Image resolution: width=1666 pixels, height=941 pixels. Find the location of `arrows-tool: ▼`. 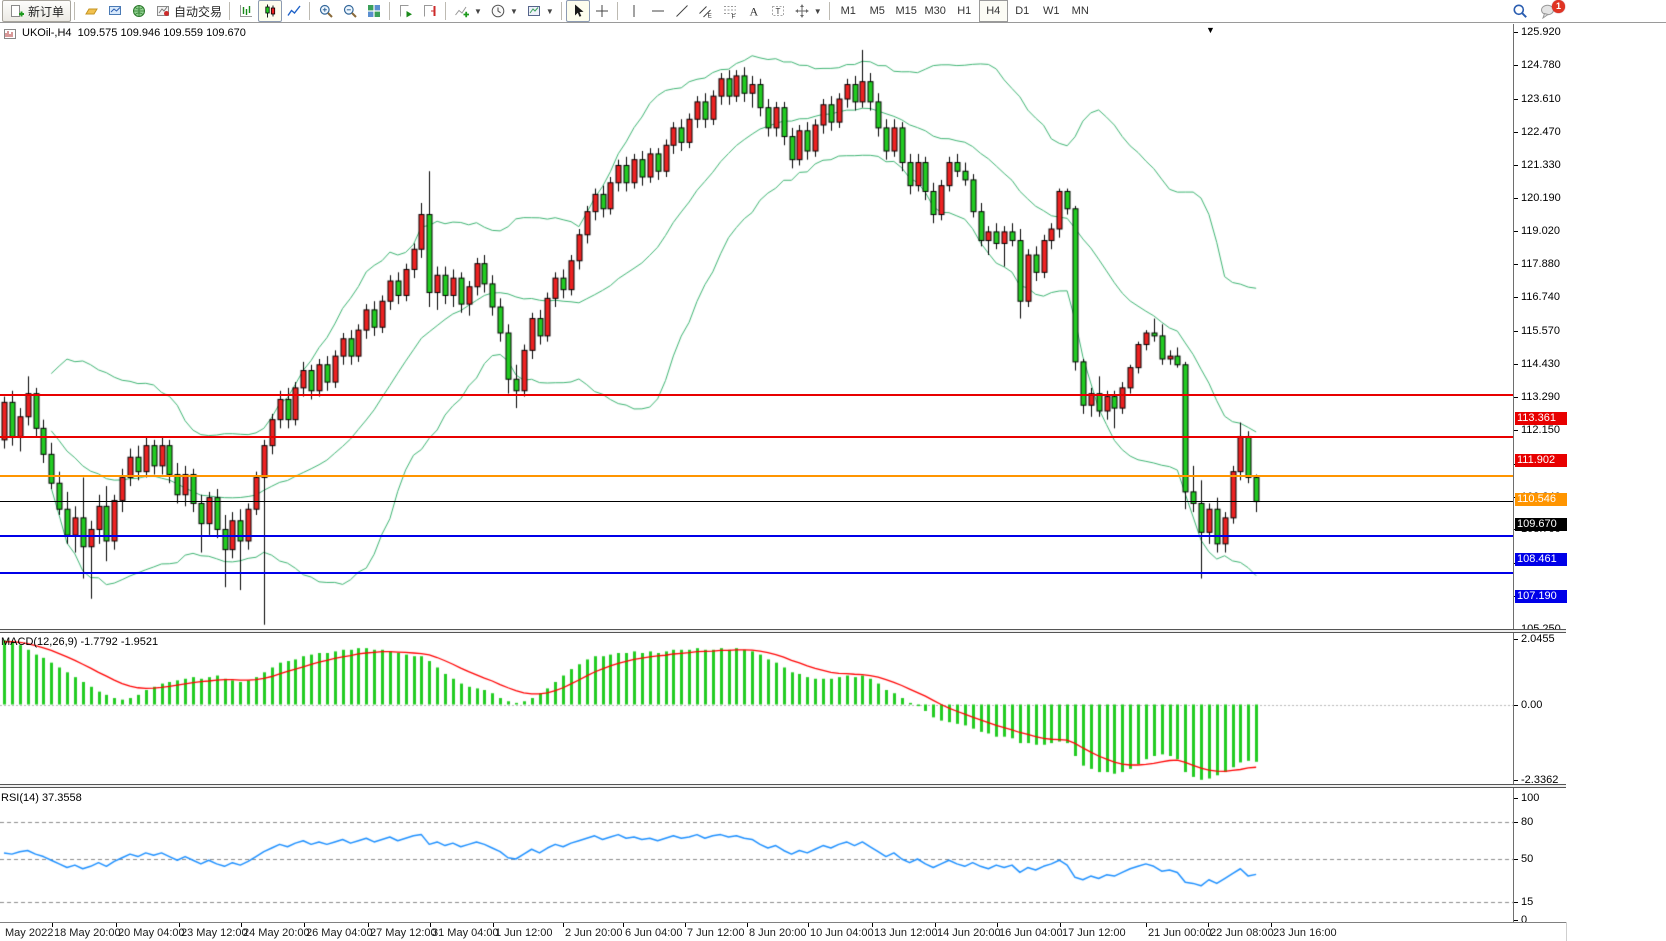

arrows-tool: ▼ is located at coordinates (808, 11).